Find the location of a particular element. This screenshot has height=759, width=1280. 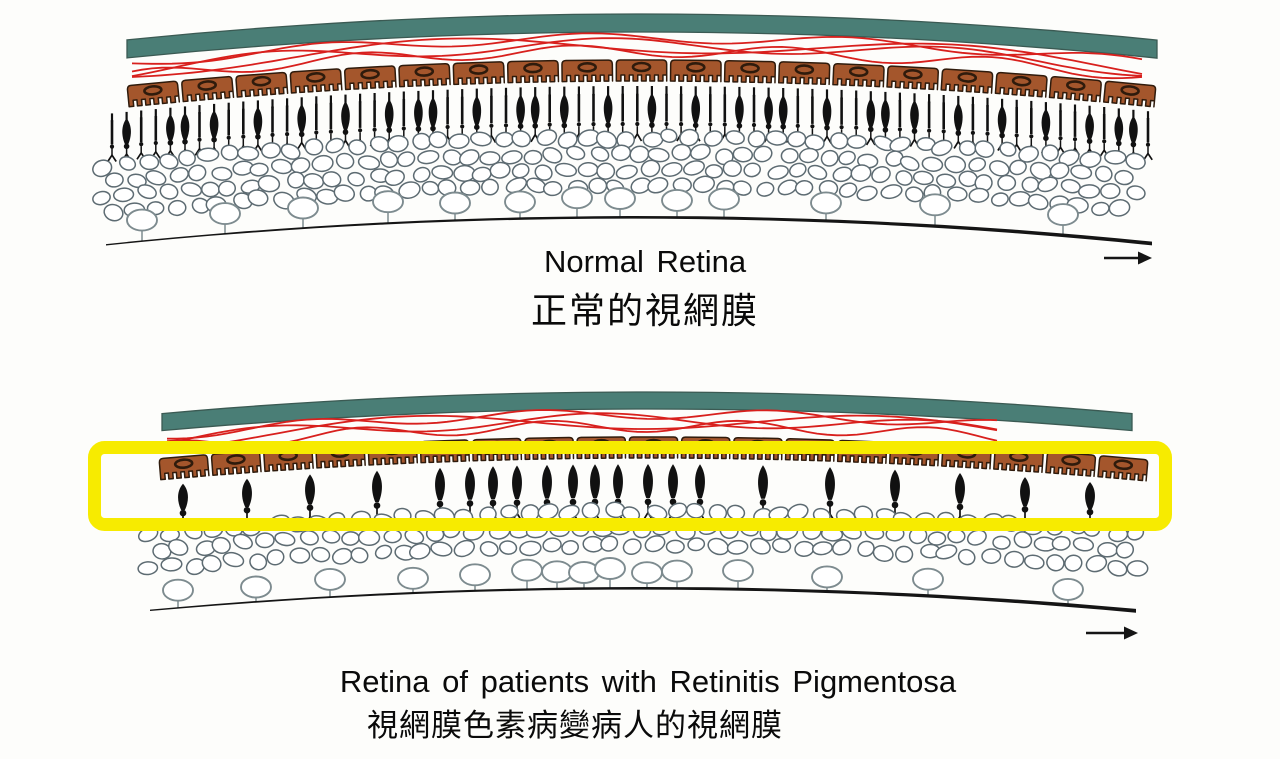

direction-arrow is located at coordinates (1128, 258).